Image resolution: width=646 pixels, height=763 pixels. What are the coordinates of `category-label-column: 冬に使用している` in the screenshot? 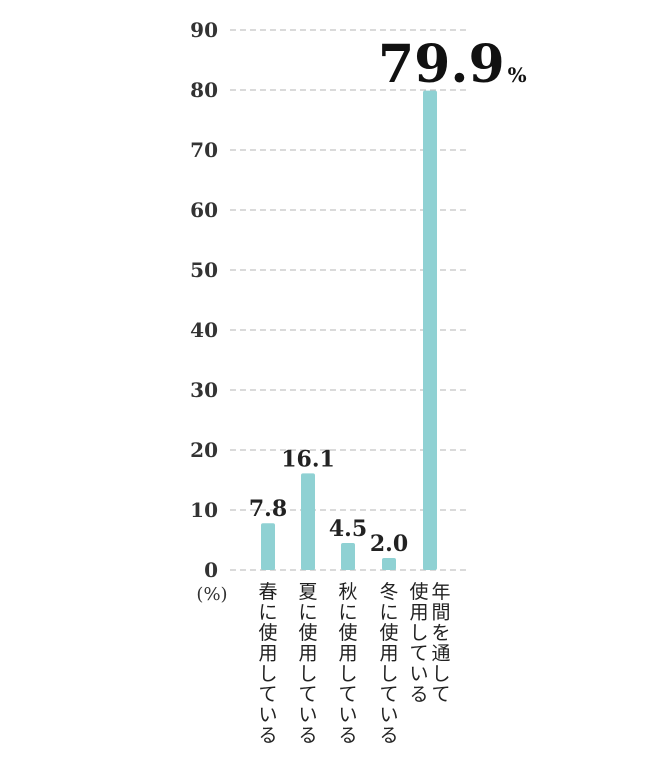 It's located at (388, 664).